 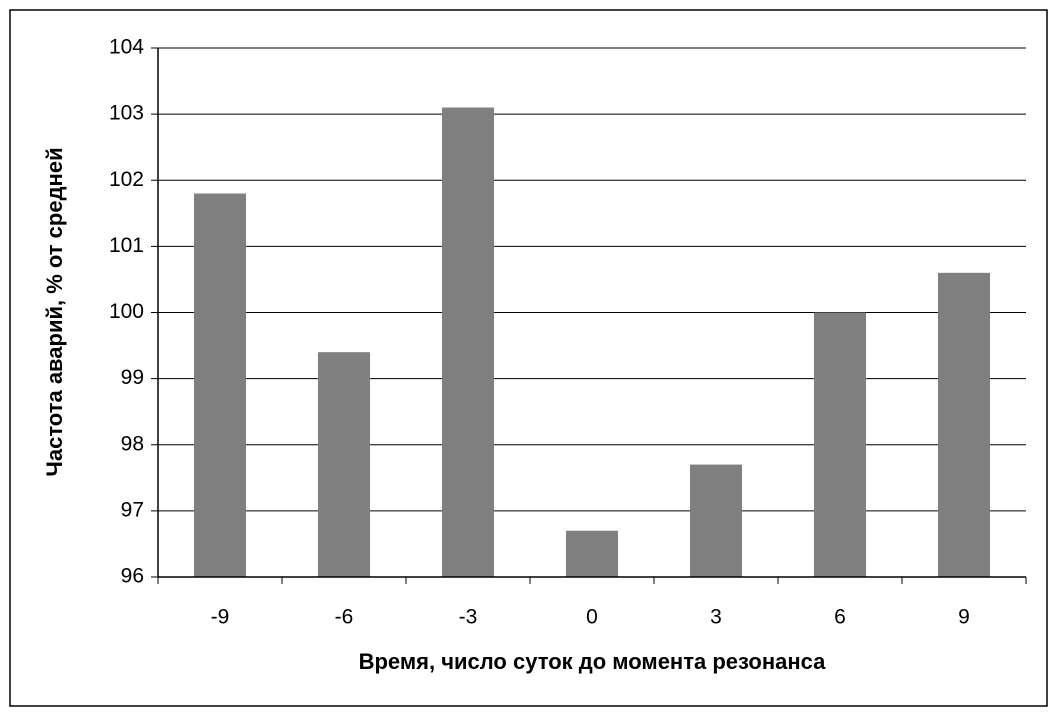 What do you see at coordinates (132, 377) in the screenshot?
I see `y-tick-label: 99` at bounding box center [132, 377].